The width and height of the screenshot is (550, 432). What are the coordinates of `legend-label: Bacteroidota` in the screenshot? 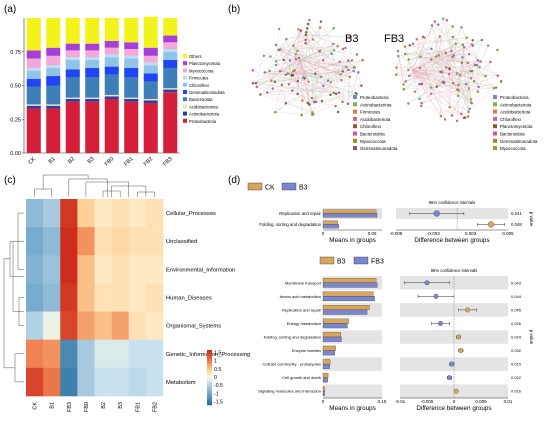 It's located at (372, 134).